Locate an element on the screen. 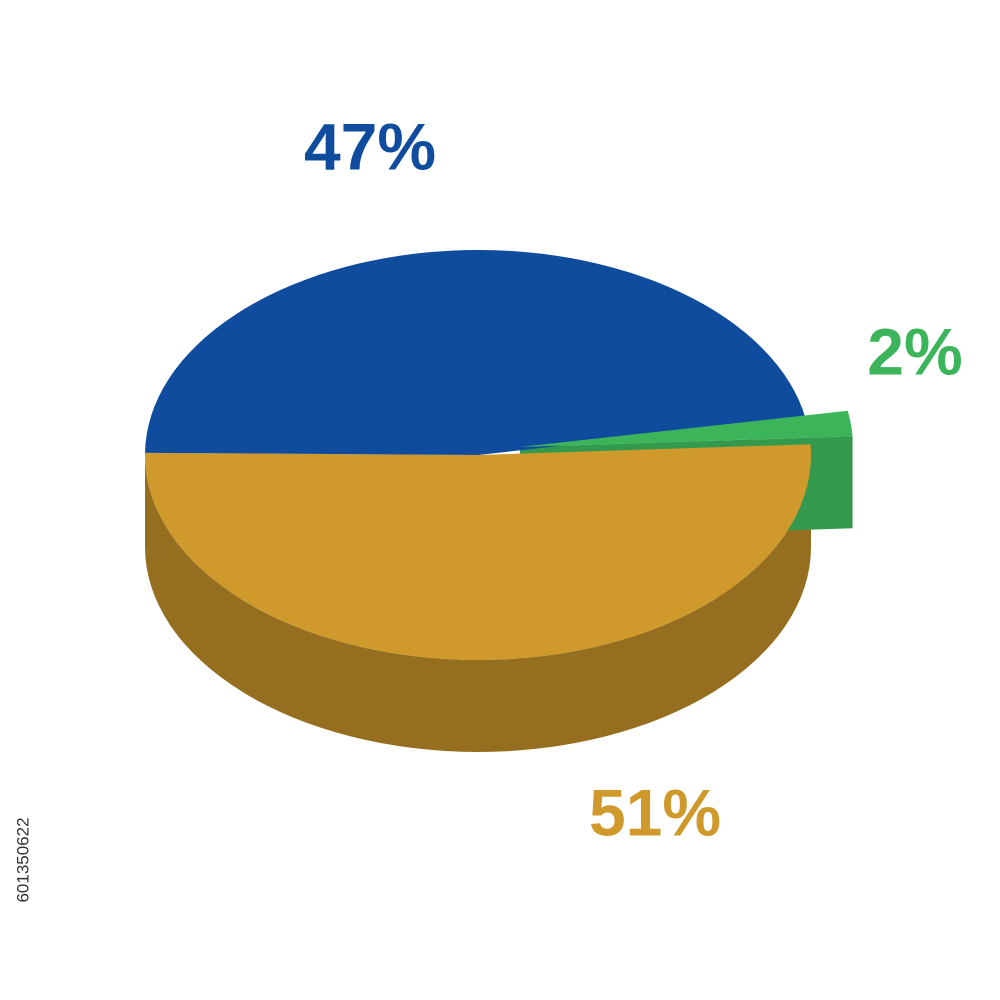 Image resolution: width=1000 pixels, height=1000 pixels. value-label: 2% is located at coordinates (914, 351).